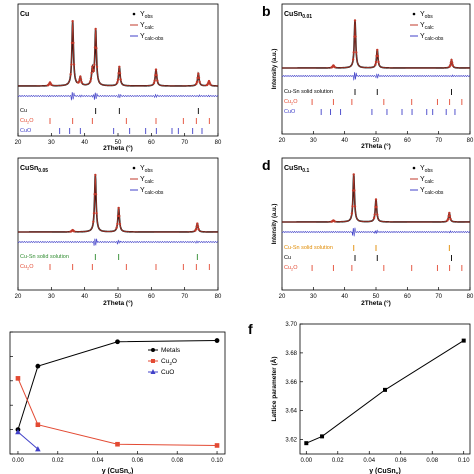  I want to click on y-tick-label: 3.64, so click(291, 412).